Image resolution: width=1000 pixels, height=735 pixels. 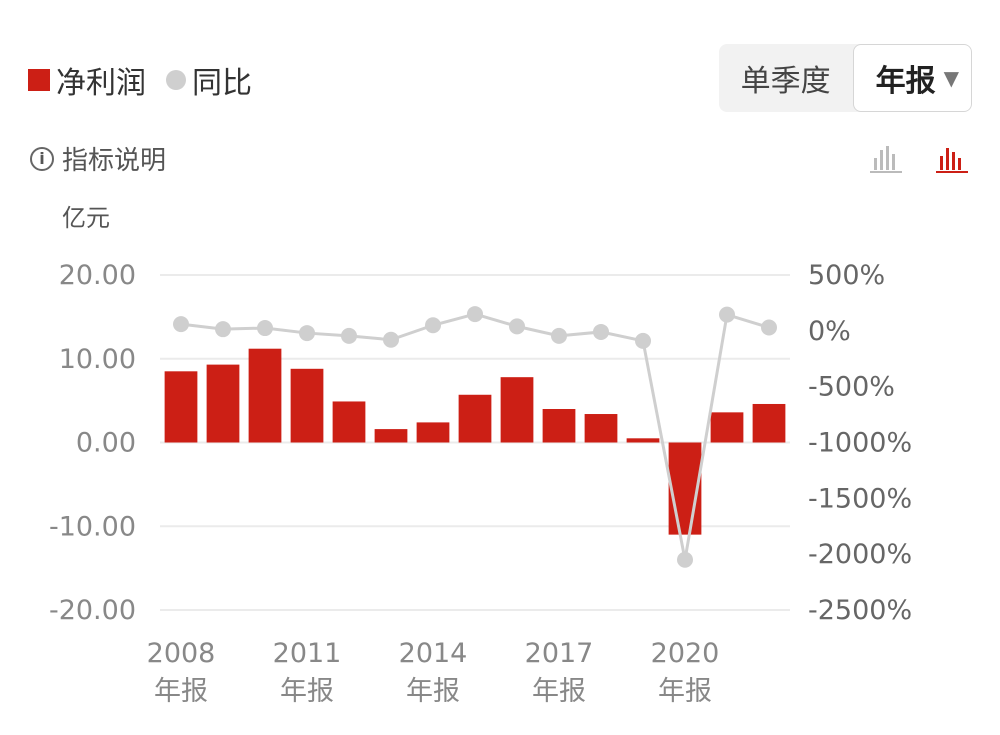 What do you see at coordinates (106, 443) in the screenshot?
I see `y-left-tick-label: 0.00` at bounding box center [106, 443].